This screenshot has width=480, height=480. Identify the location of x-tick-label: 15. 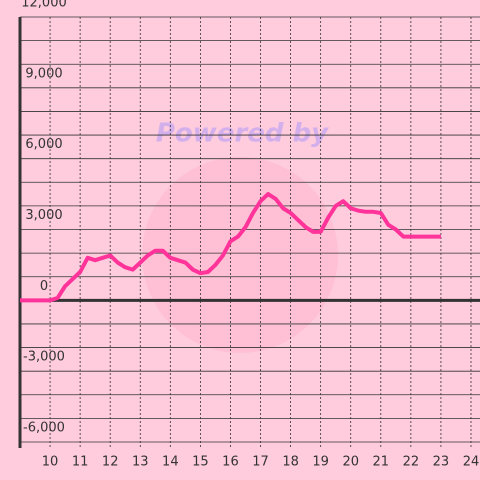
(200, 462).